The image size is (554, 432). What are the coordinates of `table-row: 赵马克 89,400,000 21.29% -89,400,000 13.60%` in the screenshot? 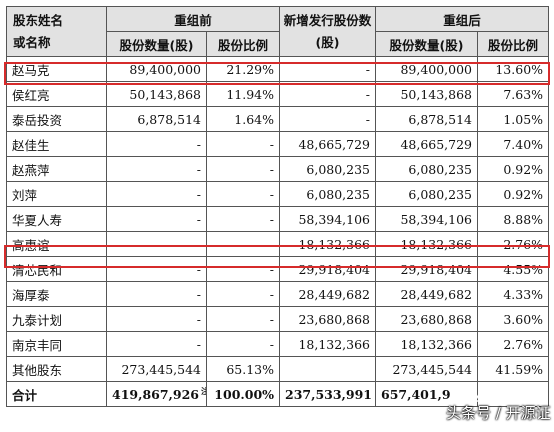 It's located at (278, 69).